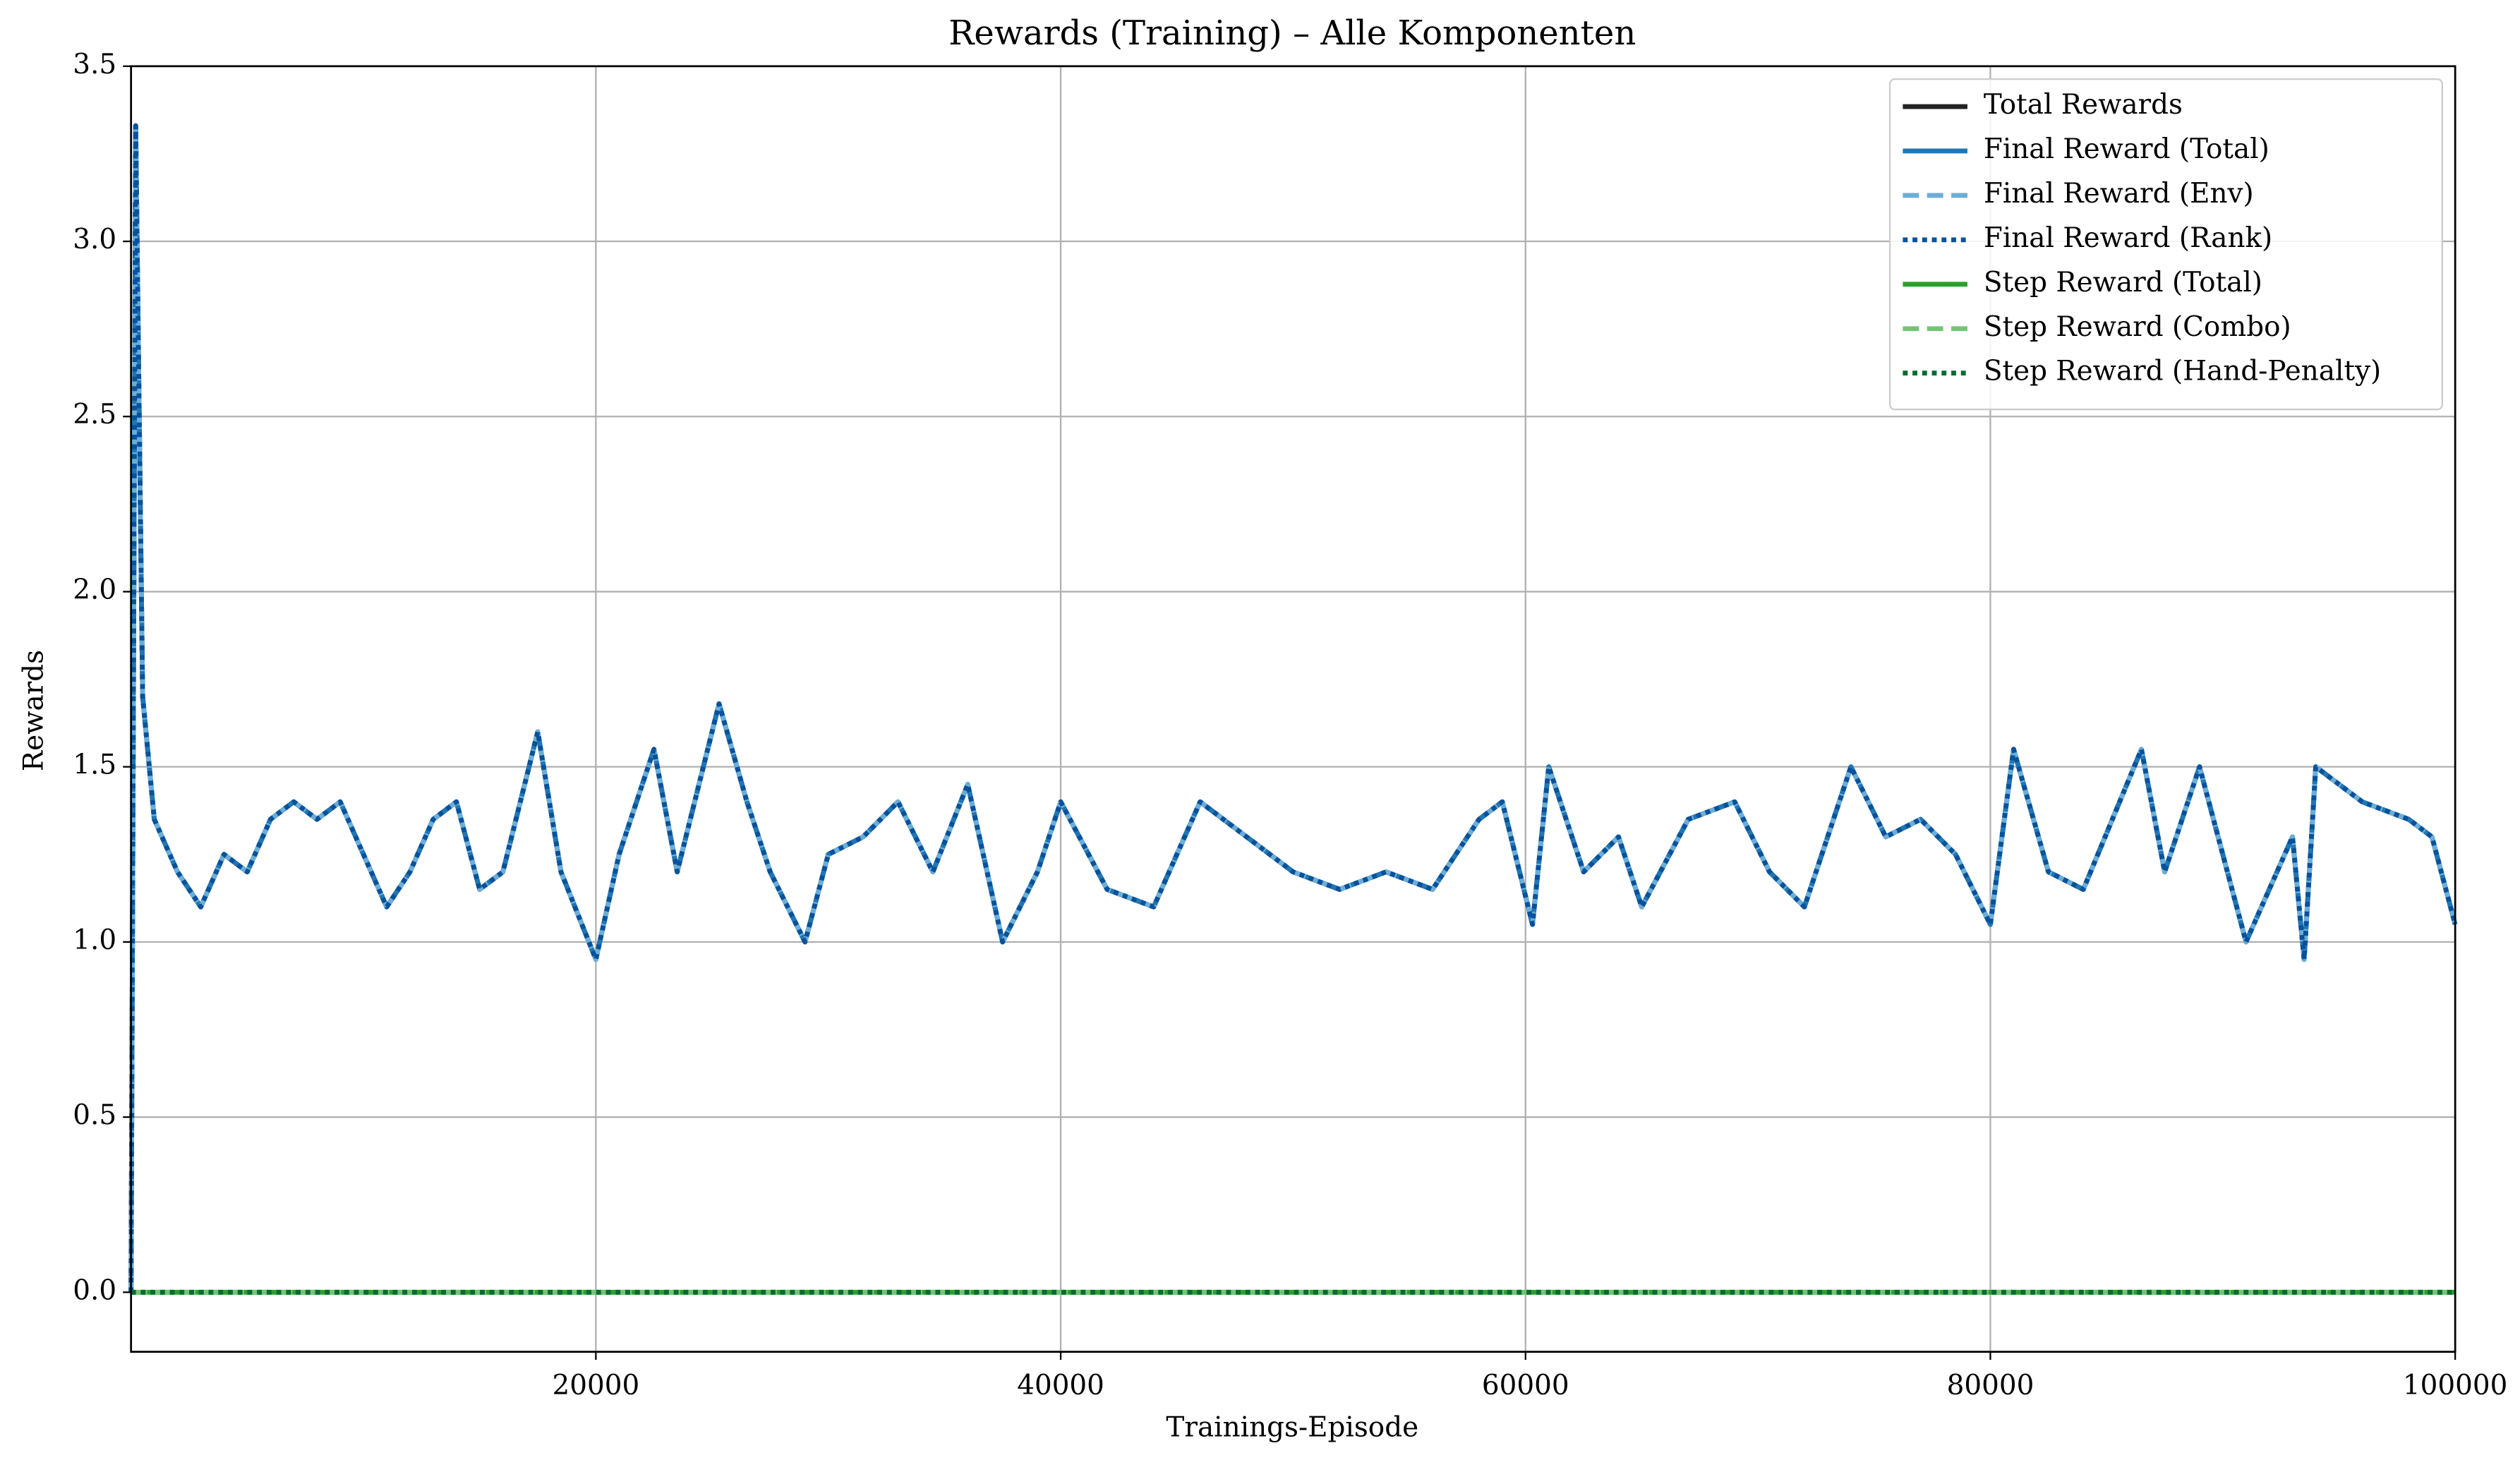 Image resolution: width=2520 pixels, height=1460 pixels. What do you see at coordinates (1991, 1386) in the screenshot?
I see `x-tick-label: 80000` at bounding box center [1991, 1386].